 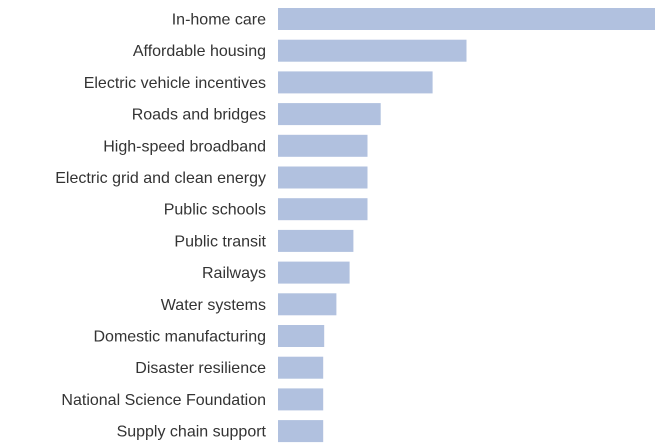 I want to click on category-label-9: Water systems, so click(x=213, y=305).